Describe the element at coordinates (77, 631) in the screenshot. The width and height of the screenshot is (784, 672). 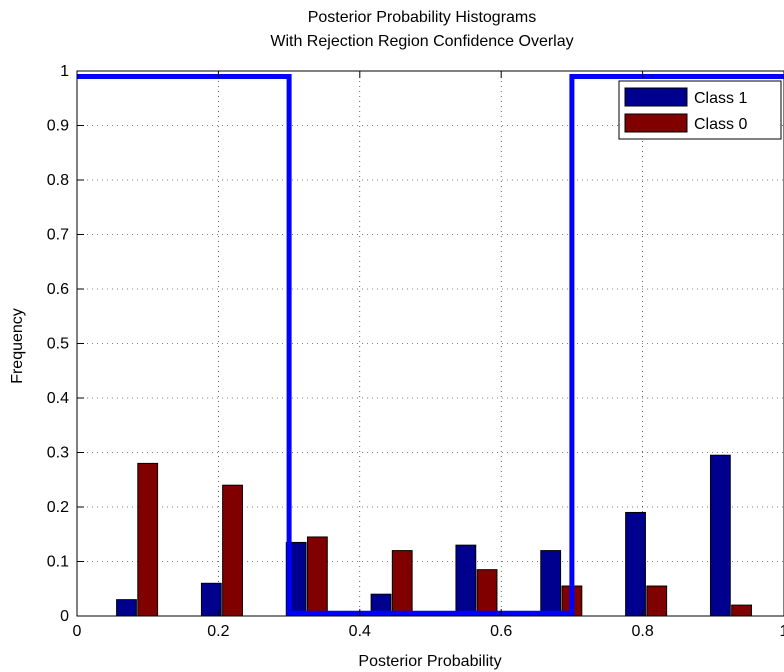
I see `x-tick-label: 0` at that location.